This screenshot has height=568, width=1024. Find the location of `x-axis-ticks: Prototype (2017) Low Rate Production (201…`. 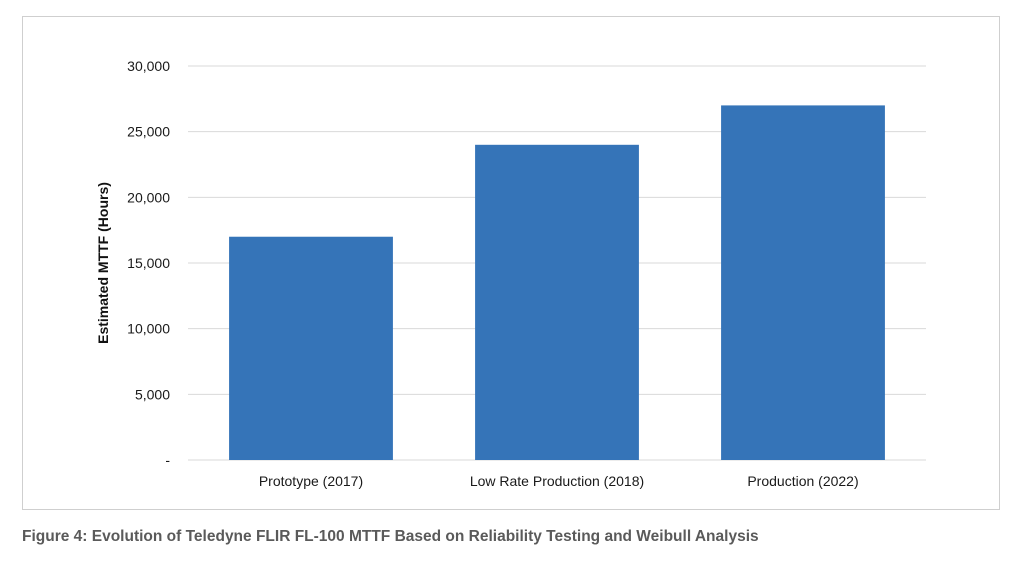

x-axis-ticks: Prototype (2017) Low Rate Production (201… is located at coordinates (559, 481).